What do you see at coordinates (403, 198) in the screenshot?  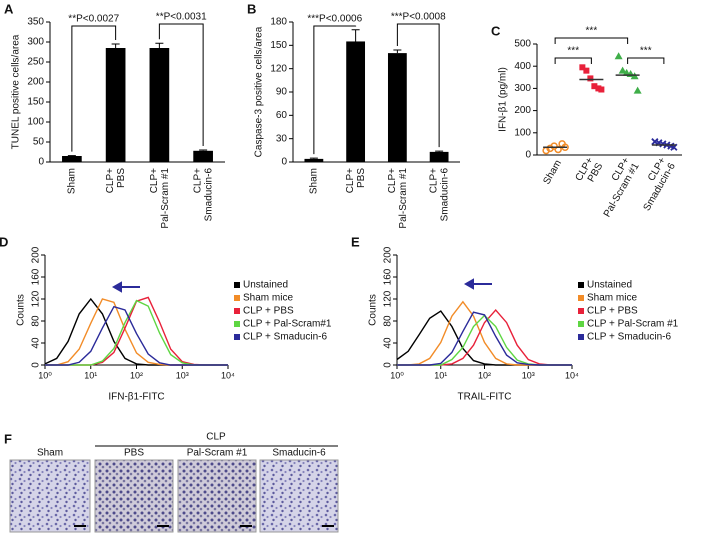 I see `label-line: Pal-Scram #1` at bounding box center [403, 198].